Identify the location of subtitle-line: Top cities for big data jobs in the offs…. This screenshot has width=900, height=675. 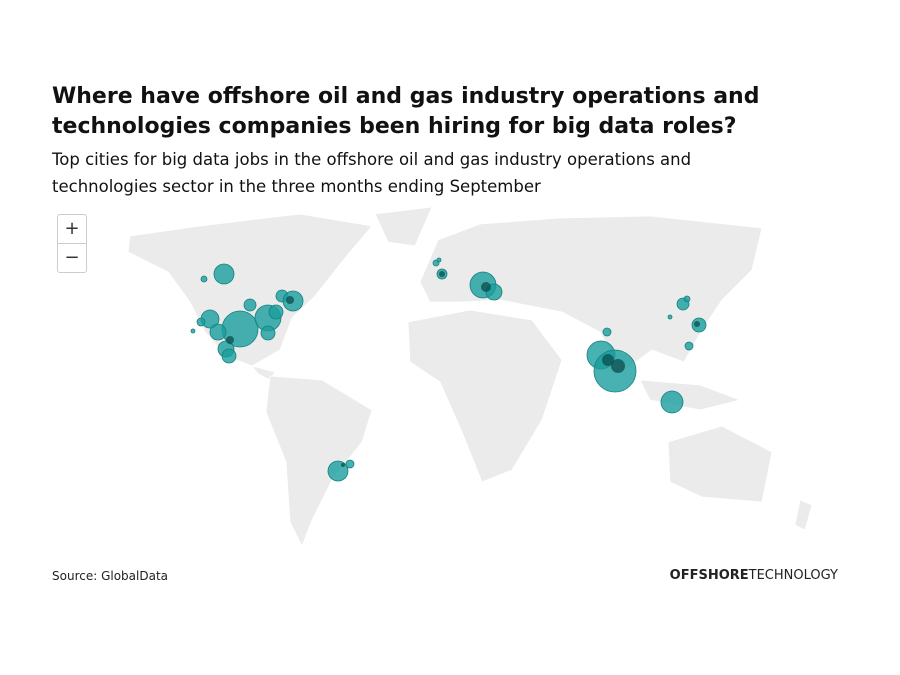
(372, 159).